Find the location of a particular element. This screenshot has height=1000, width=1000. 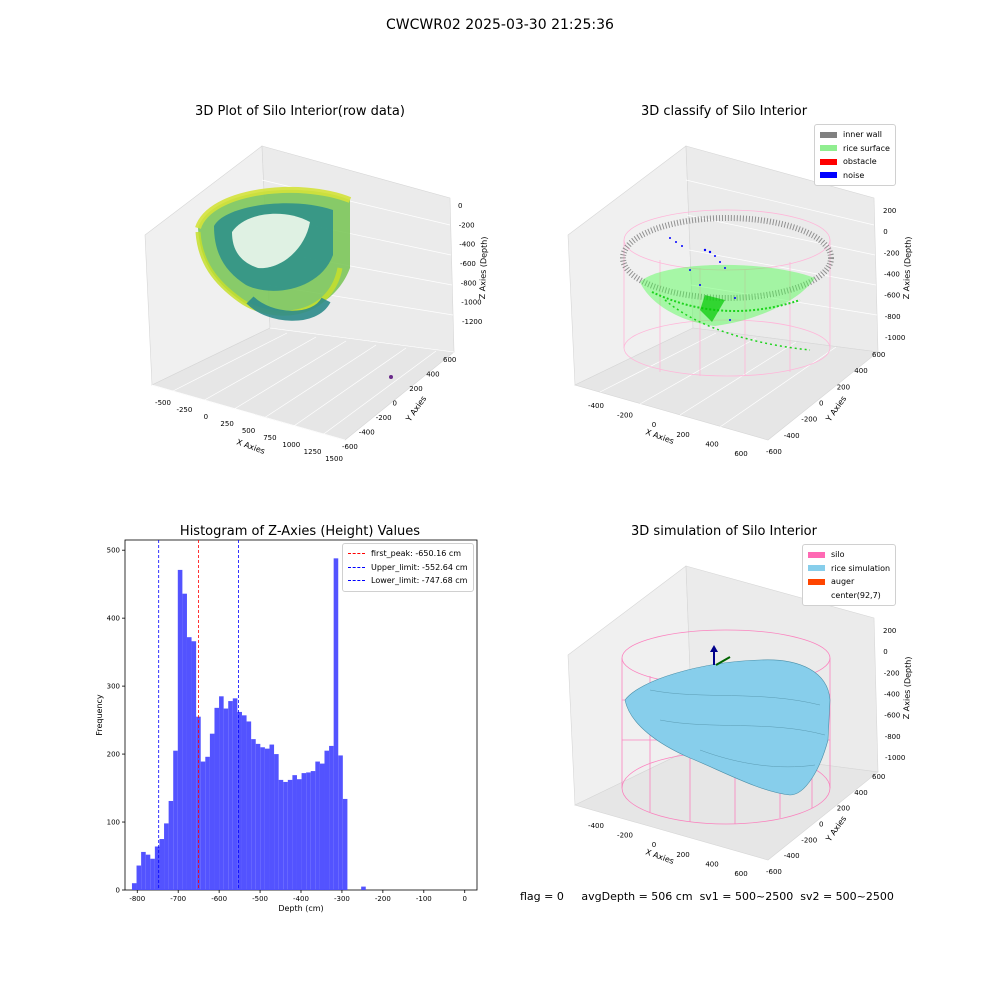

plot2-legend: inner wall rice surface obstacle noise is located at coordinates (855, 155).